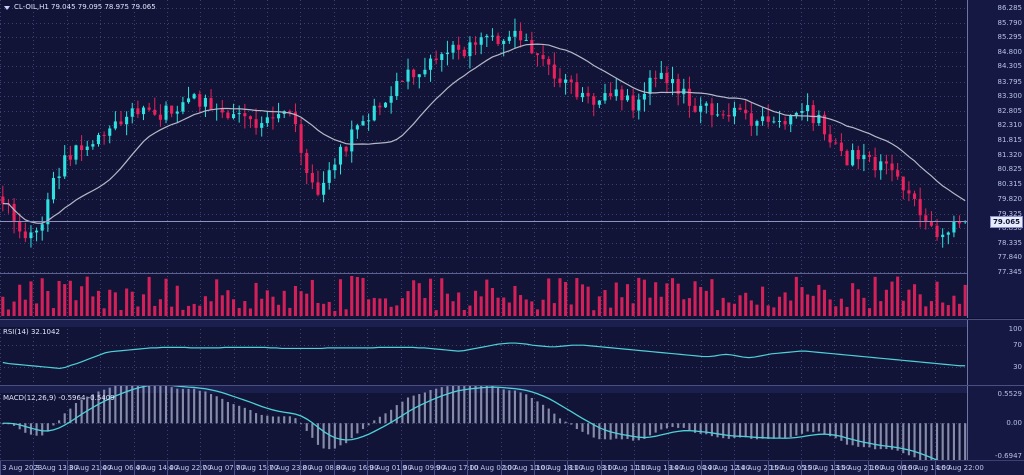 Image resolution: width=1024 pixels, height=475 pixels. I want to click on rsi-axis: 100 70 30, so click(995, 352).